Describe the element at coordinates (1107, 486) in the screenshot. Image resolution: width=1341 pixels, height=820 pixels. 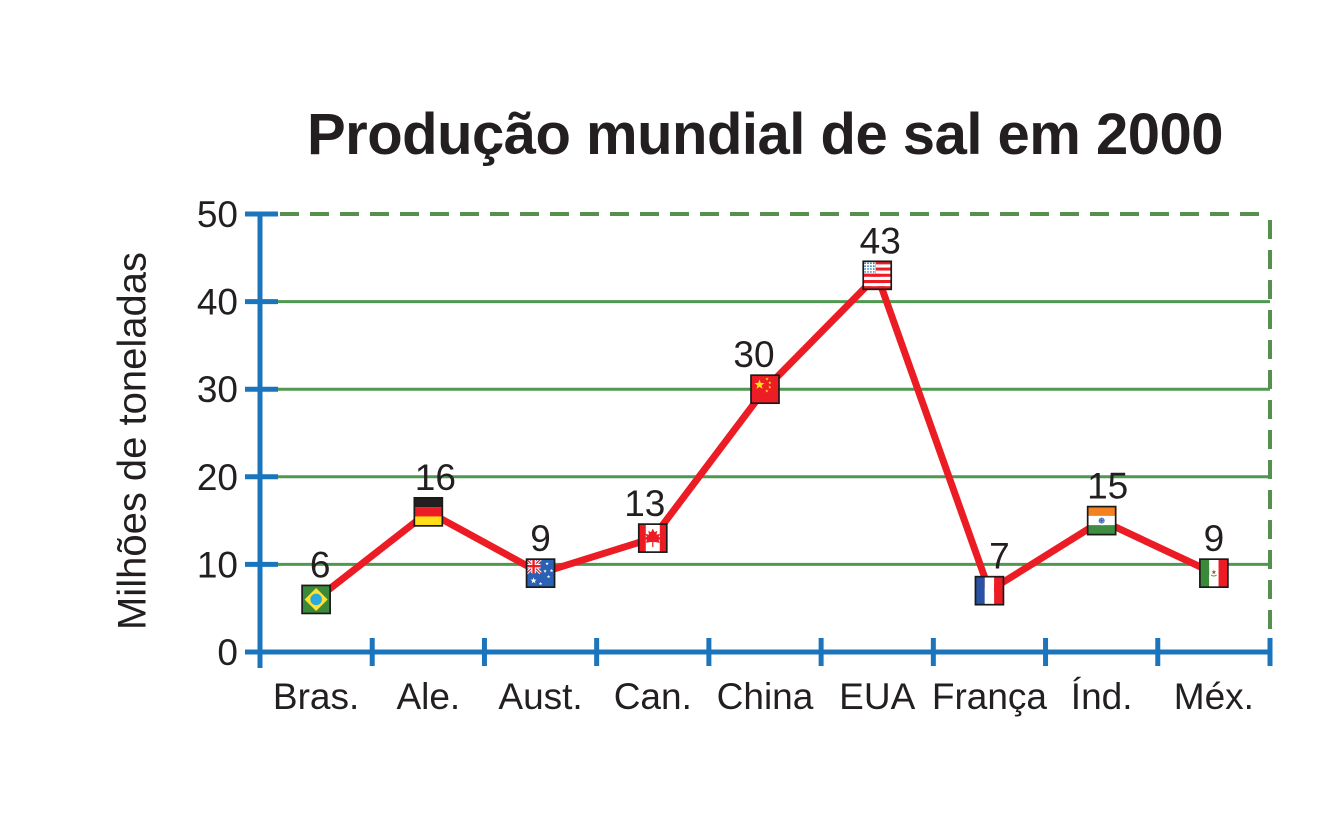
I see `value-label-7: 15` at that location.